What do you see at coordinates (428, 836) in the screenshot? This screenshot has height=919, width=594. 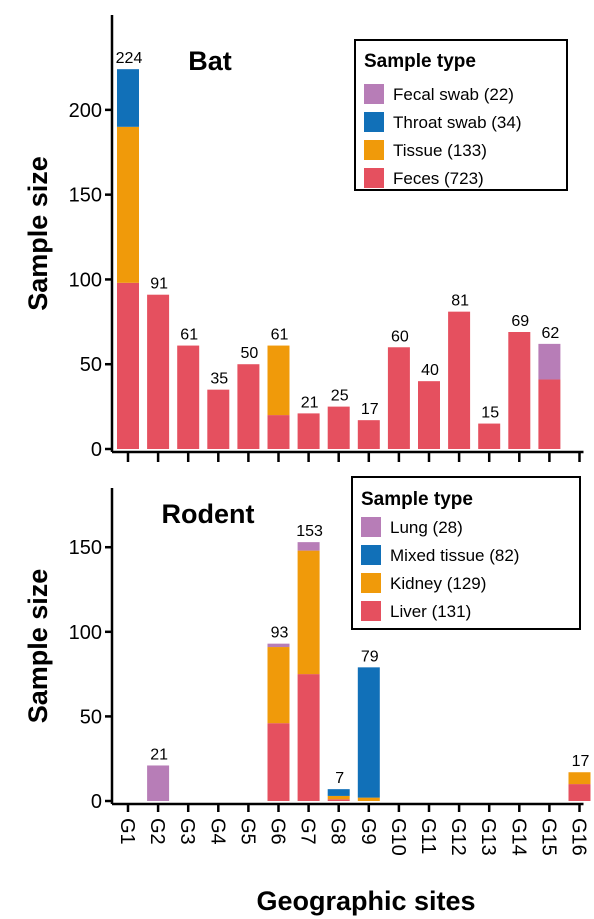 I see `site-label: G11` at bounding box center [428, 836].